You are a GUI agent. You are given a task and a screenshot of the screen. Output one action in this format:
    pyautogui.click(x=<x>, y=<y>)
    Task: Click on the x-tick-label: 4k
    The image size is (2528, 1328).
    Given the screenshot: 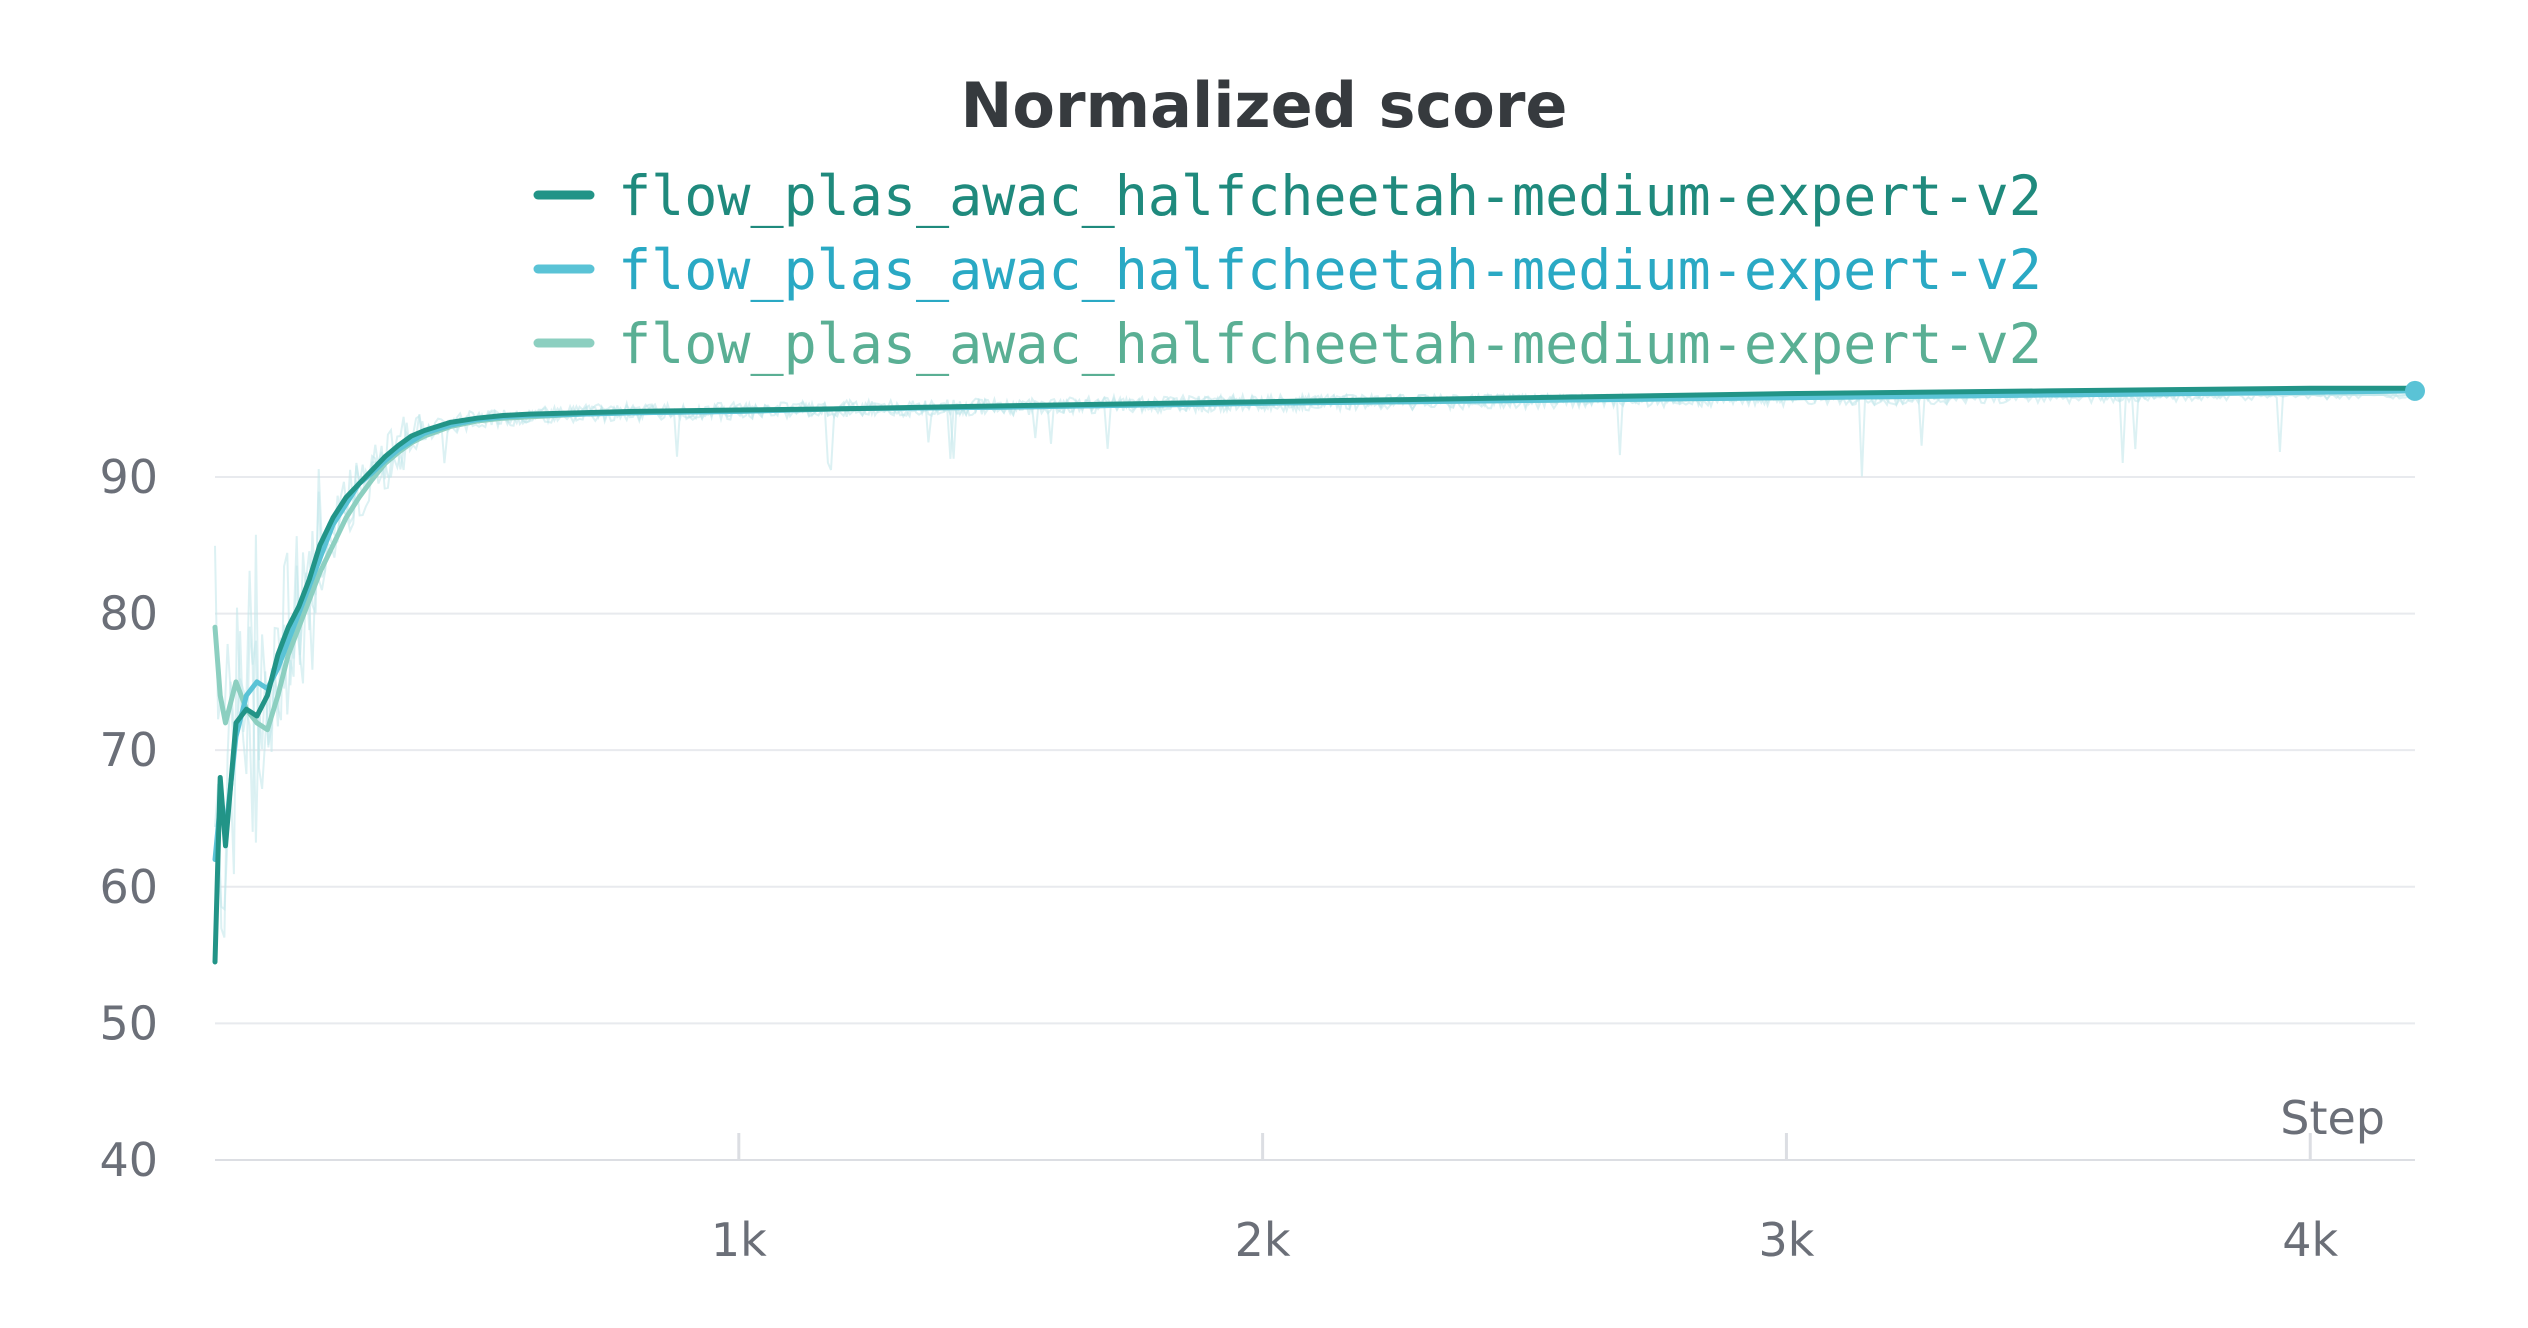 What is the action you would take?
    pyautogui.click(x=2310, y=1240)
    